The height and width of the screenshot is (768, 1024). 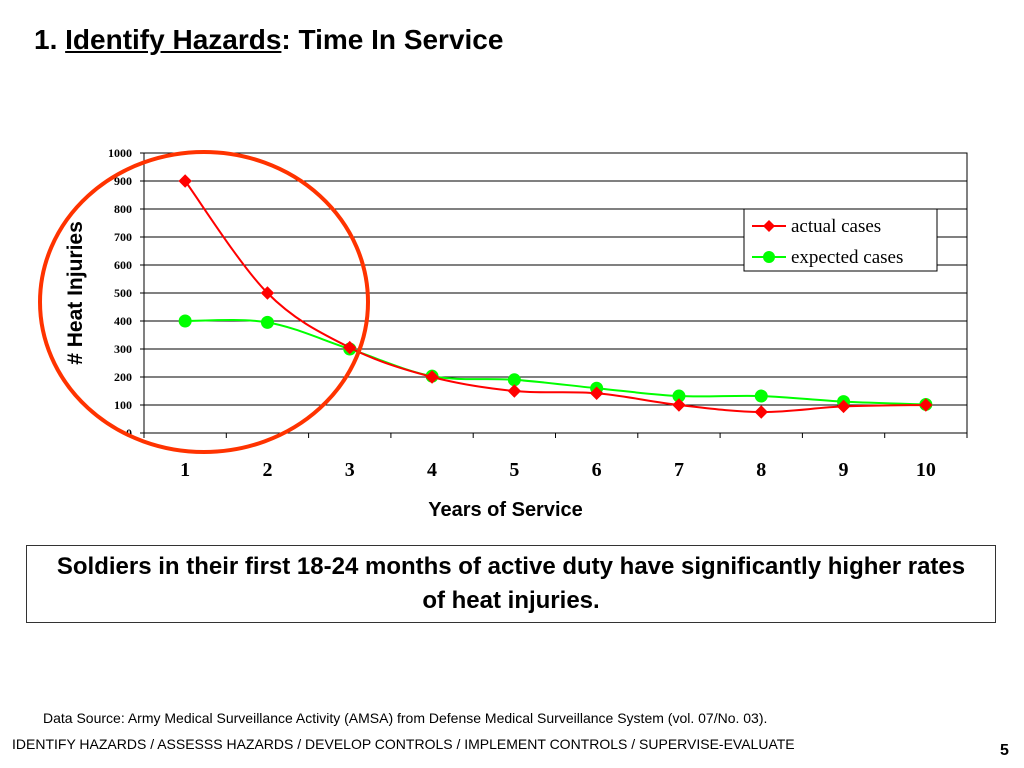 What do you see at coordinates (123, 209) in the screenshot?
I see `y-tick-label: 800` at bounding box center [123, 209].